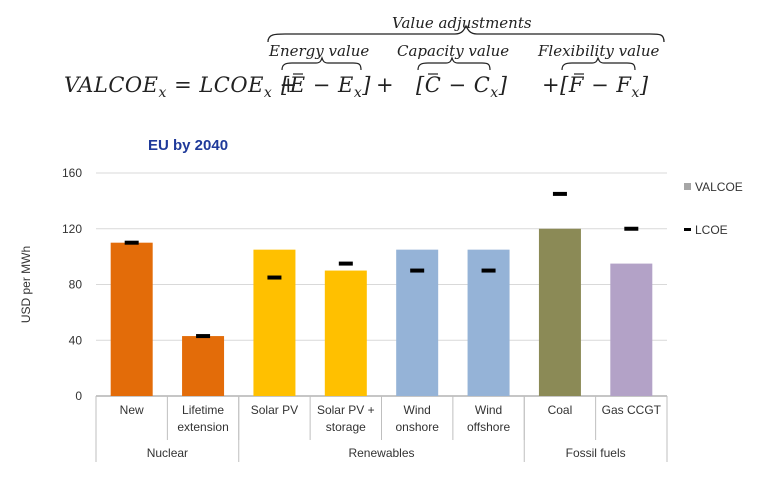 This screenshot has height=497, width=769. Describe the element at coordinates (72, 173) in the screenshot. I see `y-tick-label: 160` at that location.